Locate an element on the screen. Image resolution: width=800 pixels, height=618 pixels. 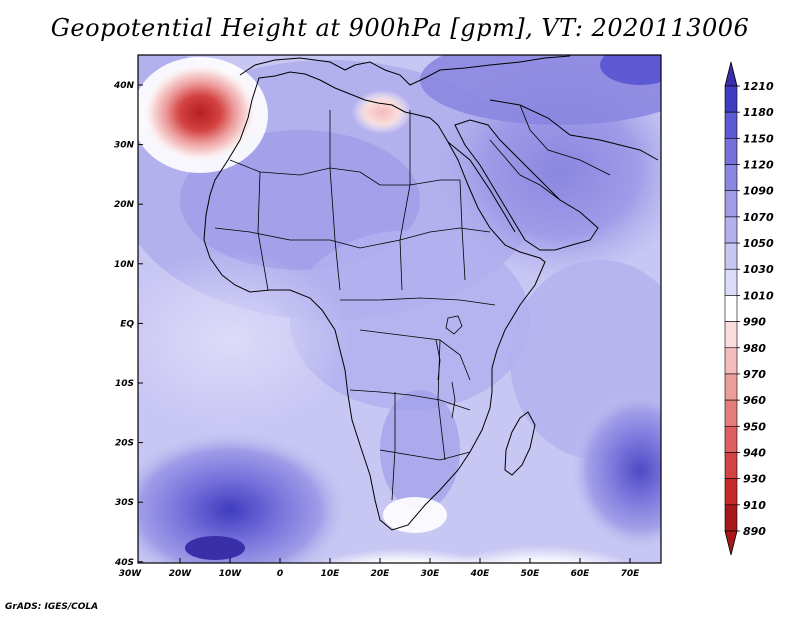
band-sahara-core is located at coordinates (300, 200).